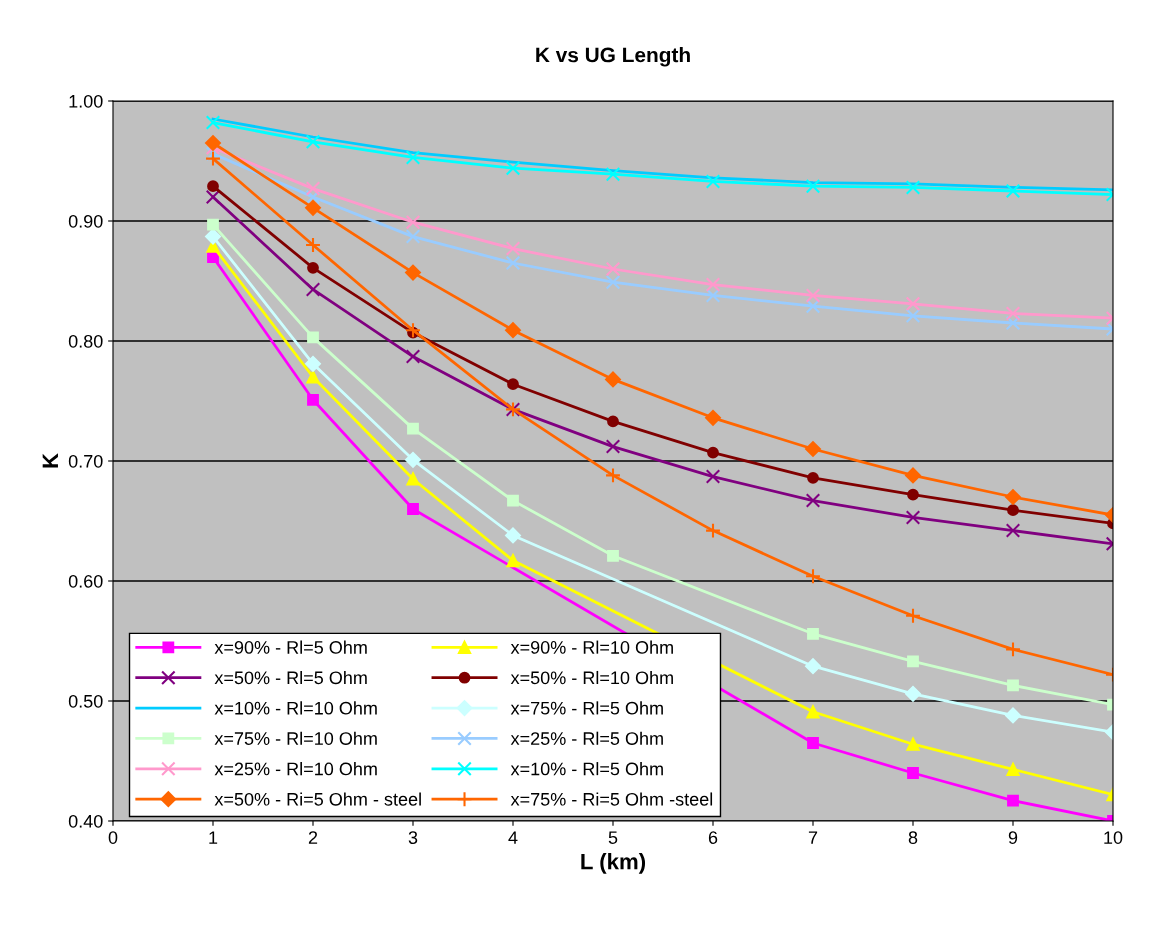 Image resolution: width=1175 pixels, height=934 pixels. Describe the element at coordinates (295, 738) in the screenshot. I see `legend-label: x=75% - Rl=10 Ohm` at that location.